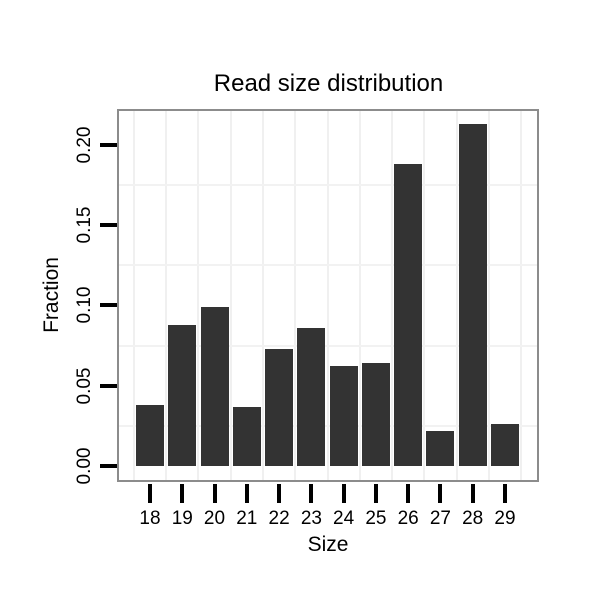  What do you see at coordinates (311, 518) in the screenshot?
I see `x-tick-label: 23` at bounding box center [311, 518].